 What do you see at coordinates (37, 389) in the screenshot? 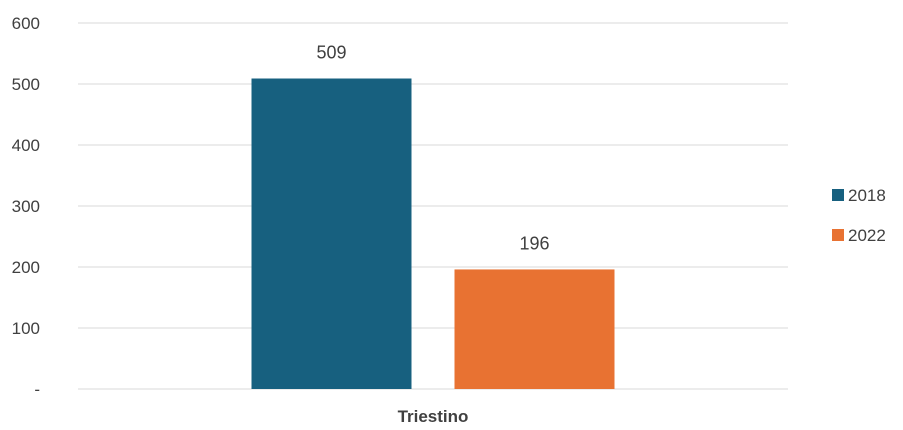
I see `y-tick-label: -` at bounding box center [37, 389].